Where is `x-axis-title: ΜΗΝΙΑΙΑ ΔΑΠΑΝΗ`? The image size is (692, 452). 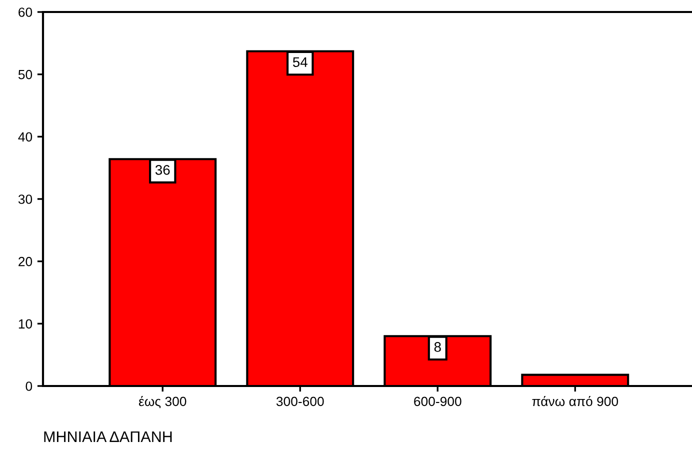
x-axis-title: ΜΗΝΙΑΙΑ ΔΑΠΑΝΗ is located at coordinates (108, 436).